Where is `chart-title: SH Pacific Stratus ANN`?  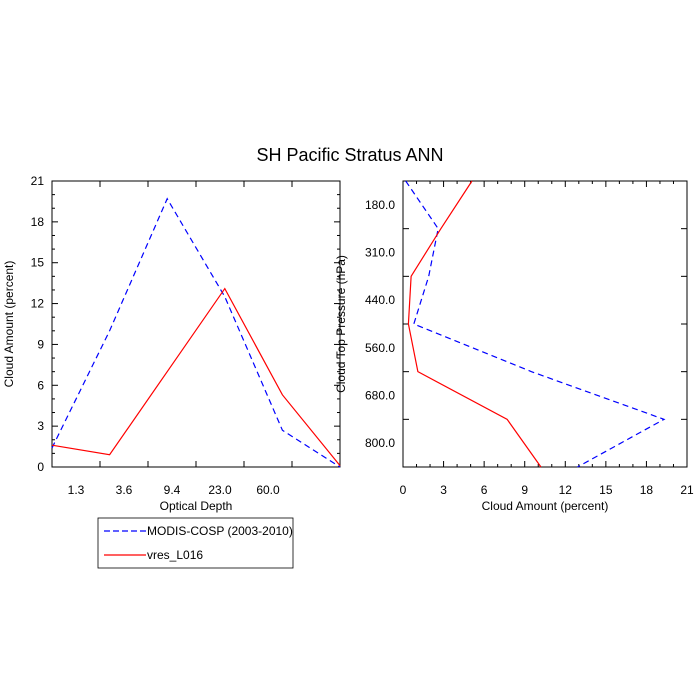 chart-title: SH Pacific Stratus ANN is located at coordinates (349, 155).